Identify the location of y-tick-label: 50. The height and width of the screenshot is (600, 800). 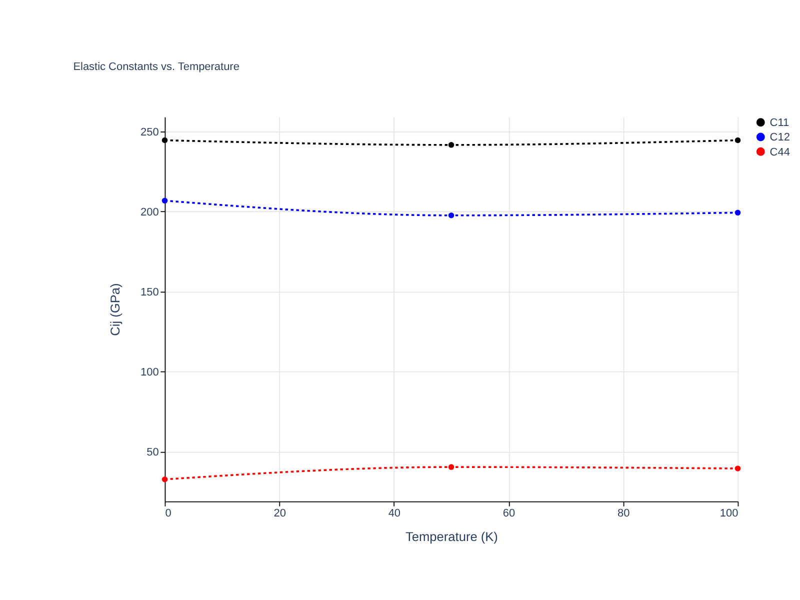
(152, 452).